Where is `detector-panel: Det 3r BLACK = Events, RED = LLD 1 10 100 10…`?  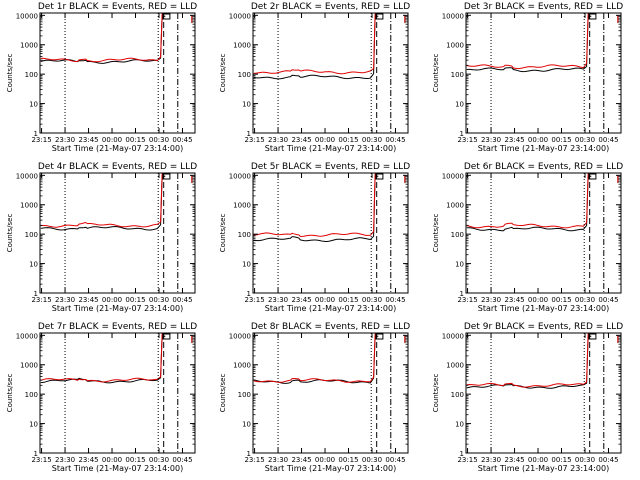 detector-panel: Det 3r BLACK = Events, RED = LLD 1 10 100 10… is located at coordinates (527, 77).